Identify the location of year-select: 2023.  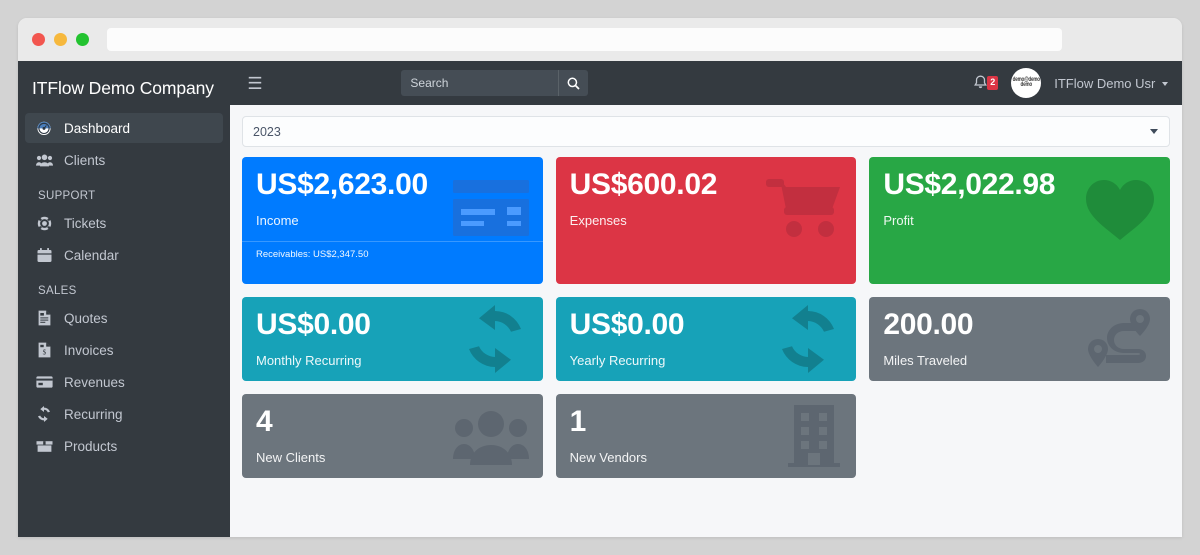
(706, 131).